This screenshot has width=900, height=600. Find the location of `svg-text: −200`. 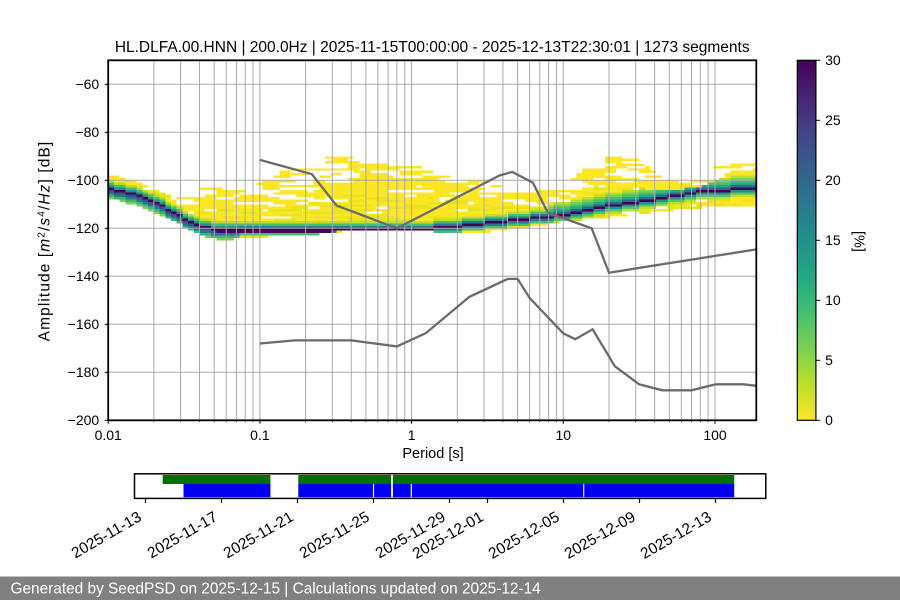

svg-text: −200 is located at coordinates (84, 420).